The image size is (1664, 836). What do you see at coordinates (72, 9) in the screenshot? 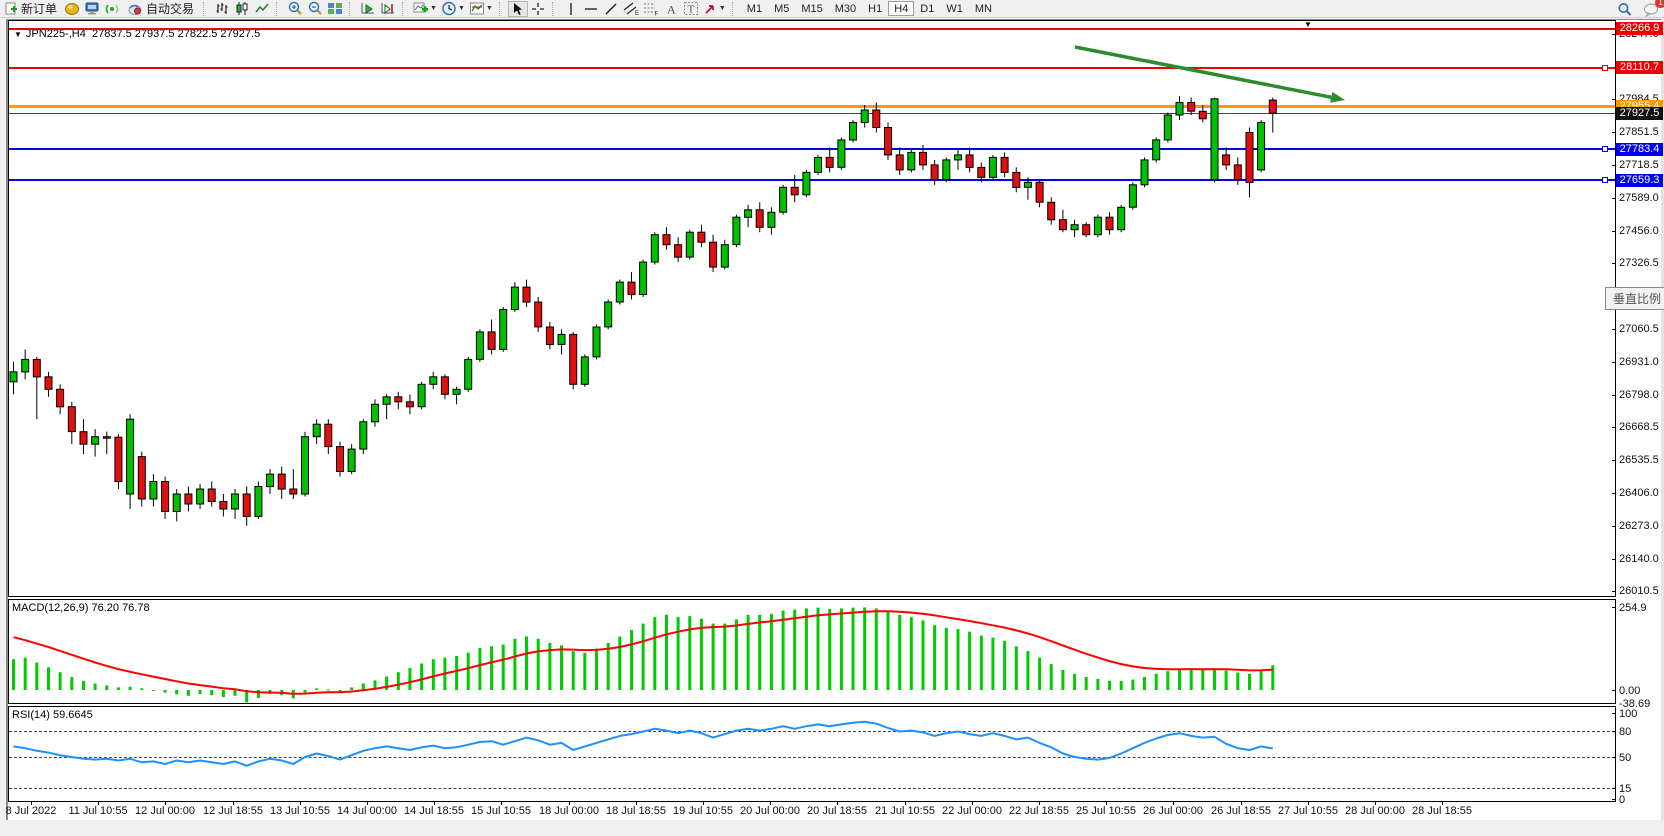
I see `charts-button` at bounding box center [72, 9].